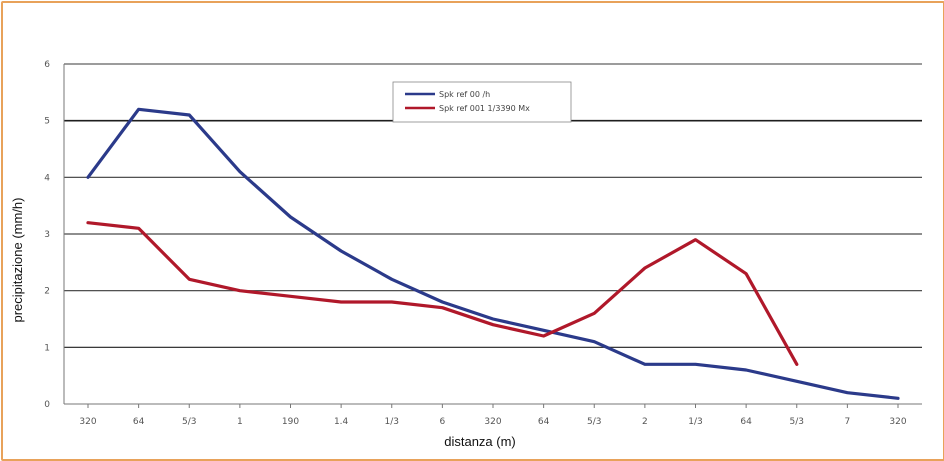 This screenshot has width=944, height=461. What do you see at coordinates (240, 422) in the screenshot?
I see `x-tick-label: 1` at bounding box center [240, 422].